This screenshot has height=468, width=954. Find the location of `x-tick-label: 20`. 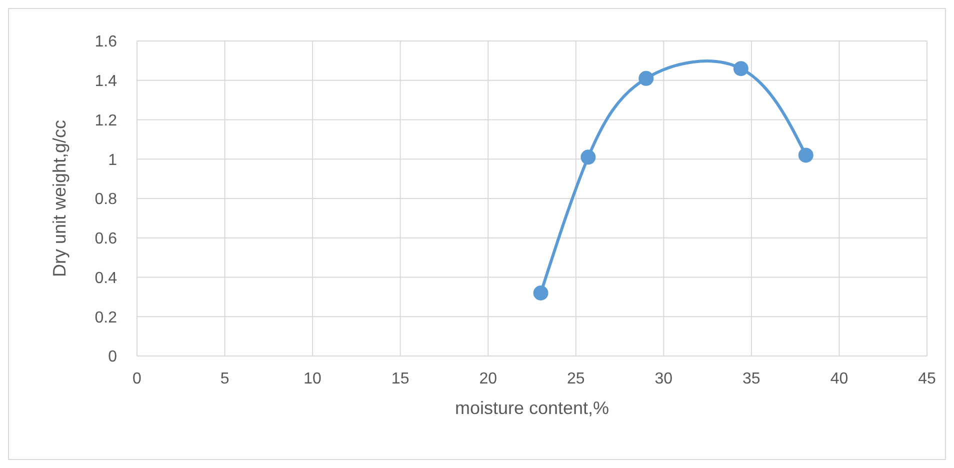

x-tick-label: 20 is located at coordinates (488, 379).